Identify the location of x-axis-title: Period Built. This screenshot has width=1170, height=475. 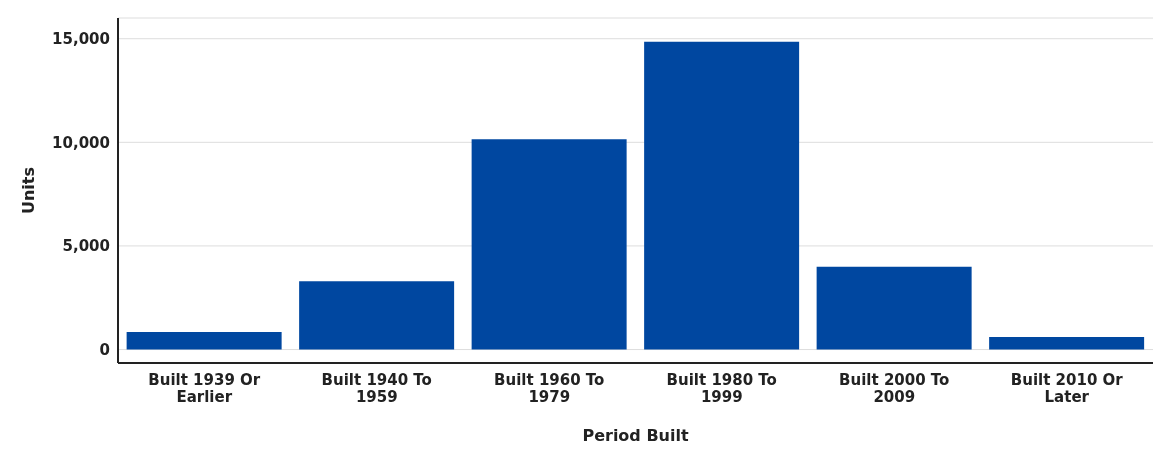
(635, 435).